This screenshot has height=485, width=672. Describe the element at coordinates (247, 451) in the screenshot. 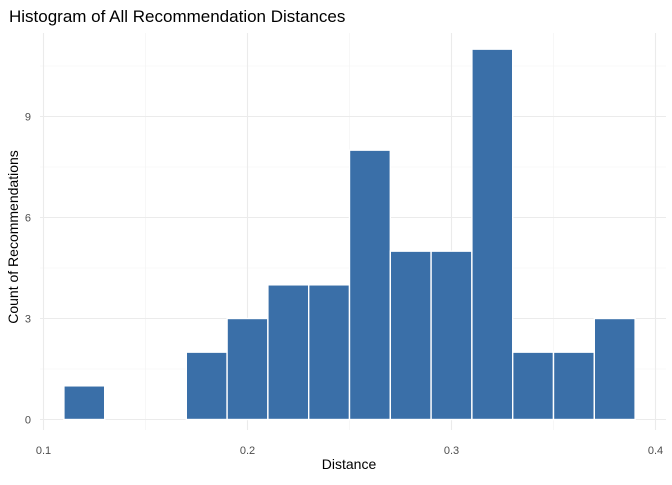

I see `x-tick-label: 0.2` at that location.